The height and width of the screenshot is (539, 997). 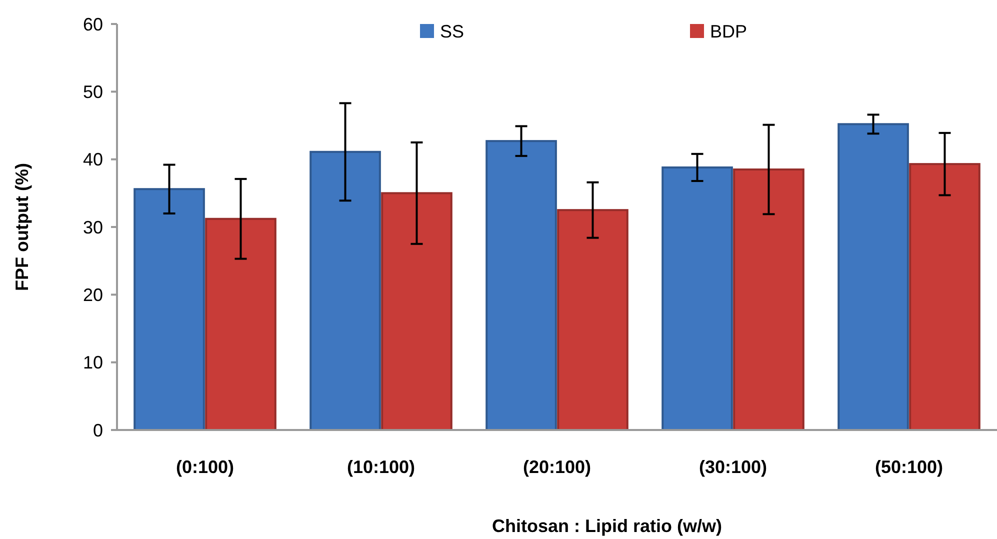 What do you see at coordinates (92, 24) in the screenshot?
I see `y-tick-label: 60` at bounding box center [92, 24].